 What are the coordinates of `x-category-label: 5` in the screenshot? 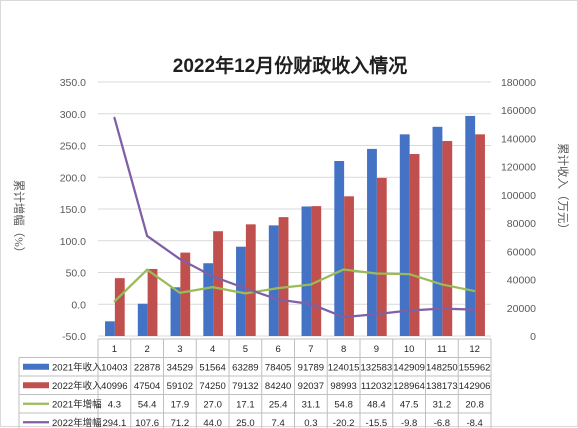 It's located at (245, 349).